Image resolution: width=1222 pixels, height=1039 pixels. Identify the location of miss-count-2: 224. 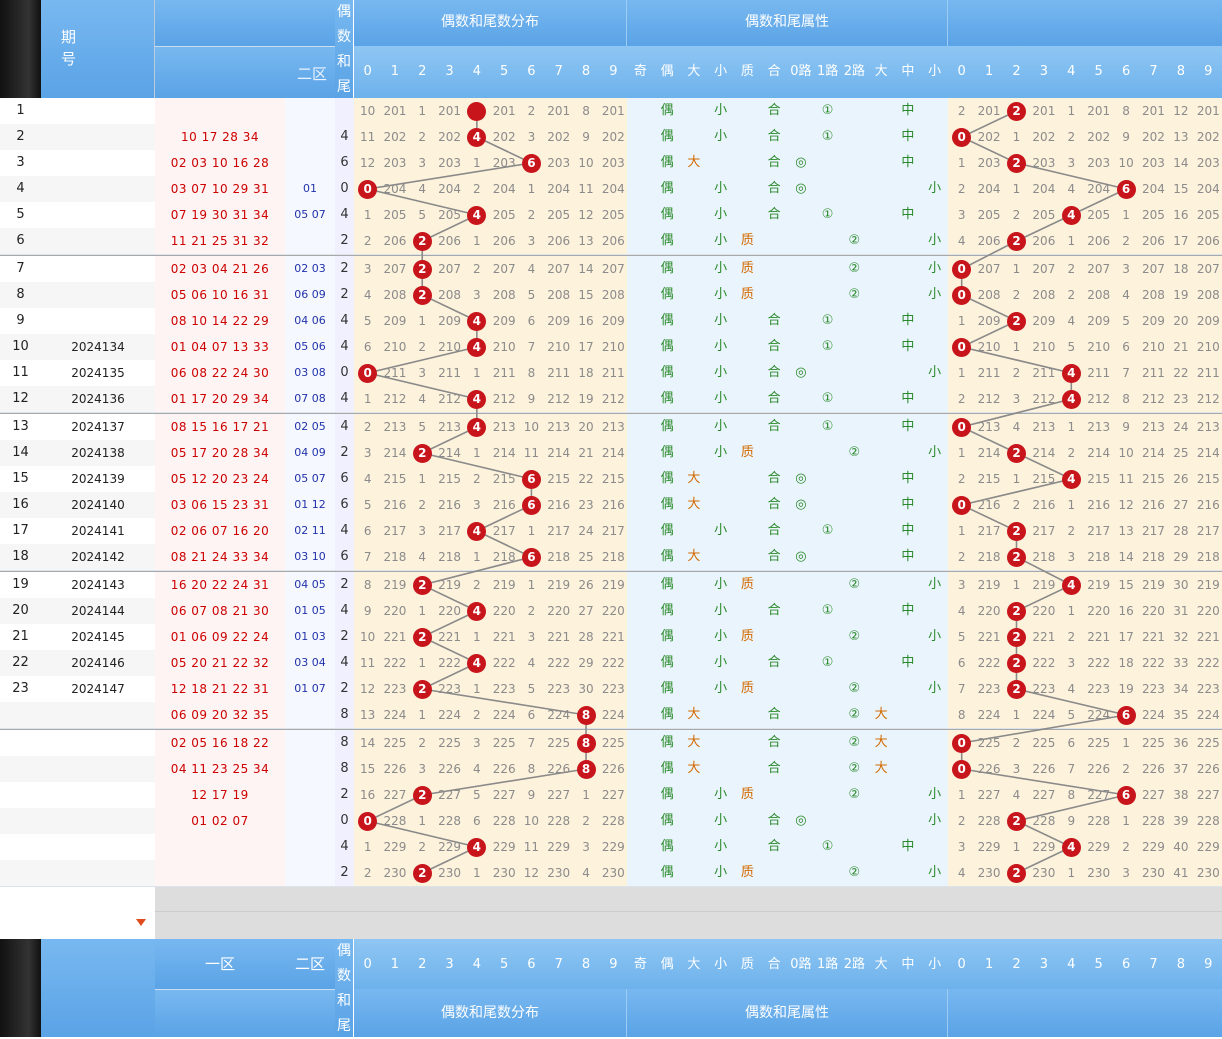
(1153, 715).